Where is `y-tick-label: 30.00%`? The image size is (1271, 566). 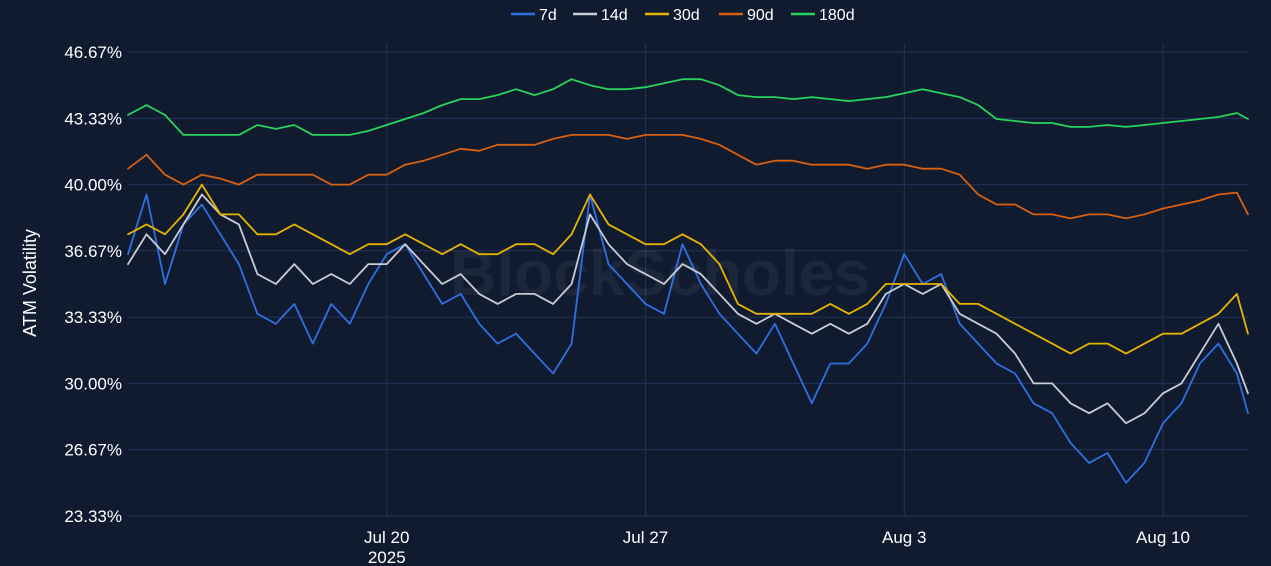 y-tick-label: 30.00% is located at coordinates (93, 383).